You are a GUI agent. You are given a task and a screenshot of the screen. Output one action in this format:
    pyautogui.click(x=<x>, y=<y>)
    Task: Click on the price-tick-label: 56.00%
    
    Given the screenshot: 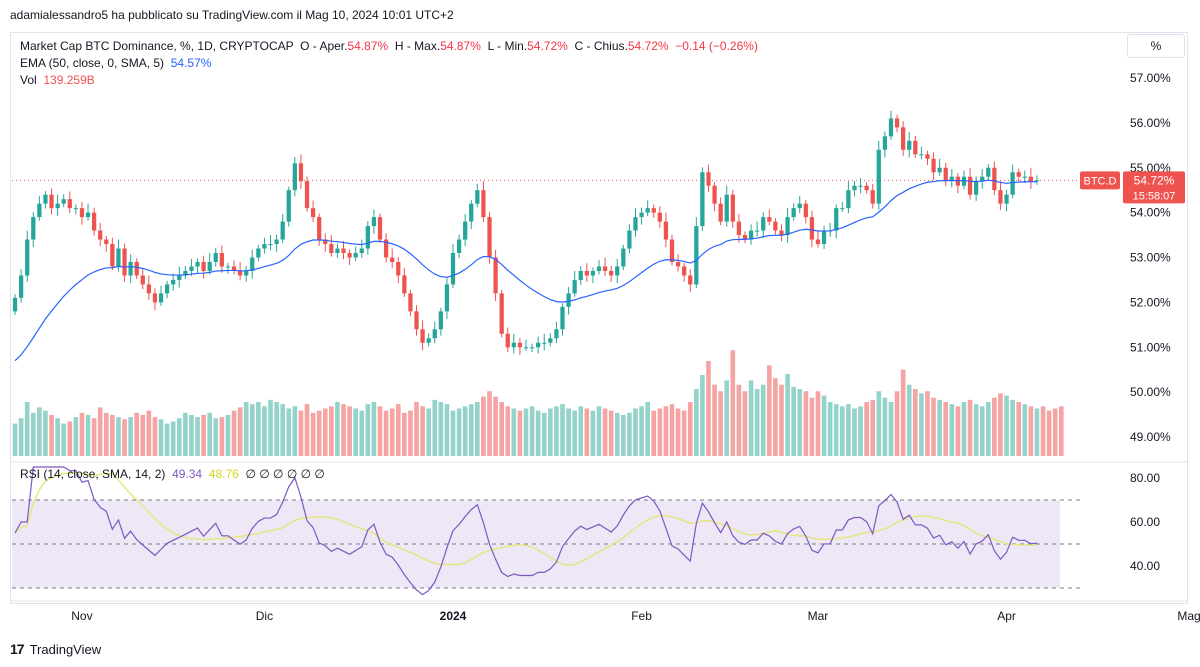 What is the action you would take?
    pyautogui.click(x=1150, y=123)
    